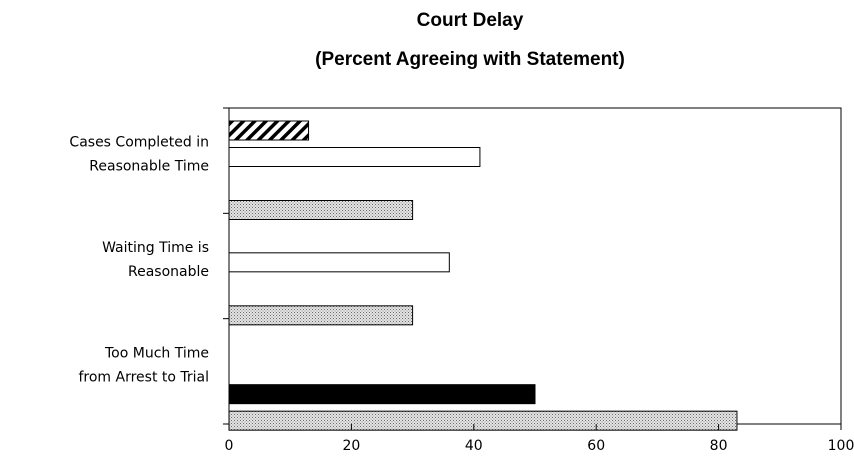 Image resolution: width=854 pixels, height=467 pixels. What do you see at coordinates (229, 446) in the screenshot?
I see `x-tick-label-0: 0` at bounding box center [229, 446].